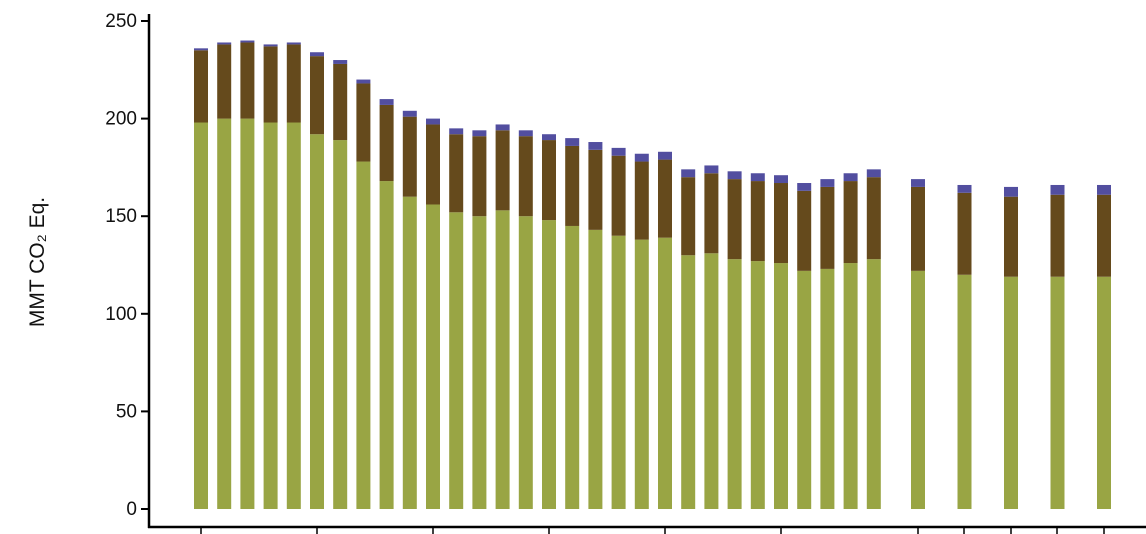 The image size is (1146, 534). Describe the element at coordinates (127, 265) in the screenshot. I see `y-axis-ticks: 0 50 100 150 200 250` at that location.